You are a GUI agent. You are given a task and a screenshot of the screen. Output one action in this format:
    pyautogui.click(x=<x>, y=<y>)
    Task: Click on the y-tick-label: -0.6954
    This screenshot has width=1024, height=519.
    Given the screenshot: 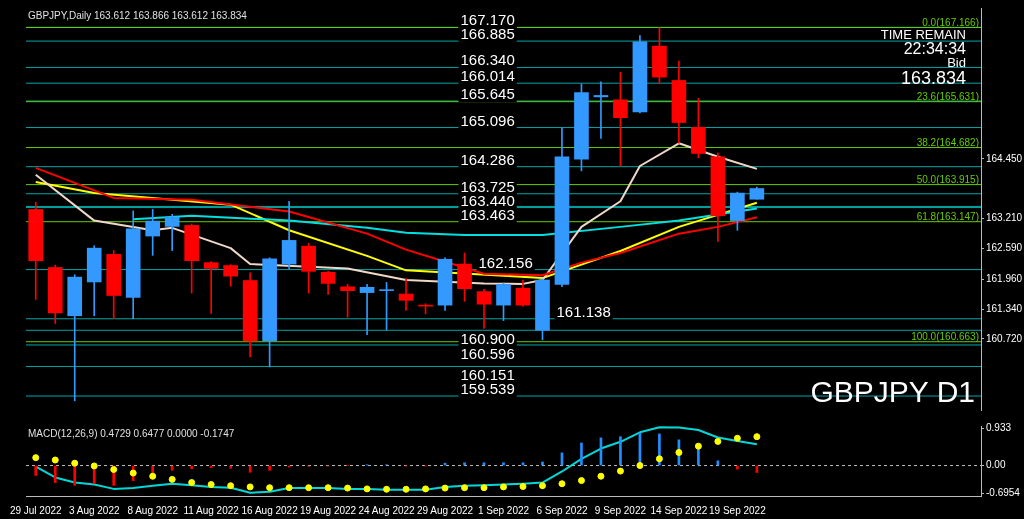 What is the action you would take?
    pyautogui.click(x=1003, y=492)
    